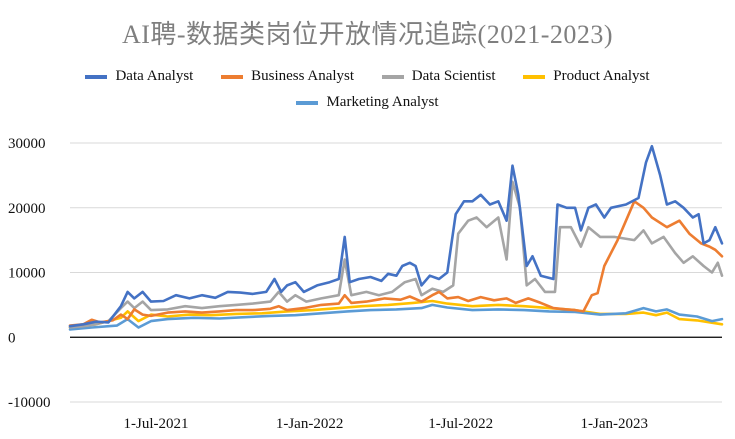 The width and height of the screenshot is (735, 439). I want to click on x-tick-label: 1-Jan-2022, so click(310, 424).